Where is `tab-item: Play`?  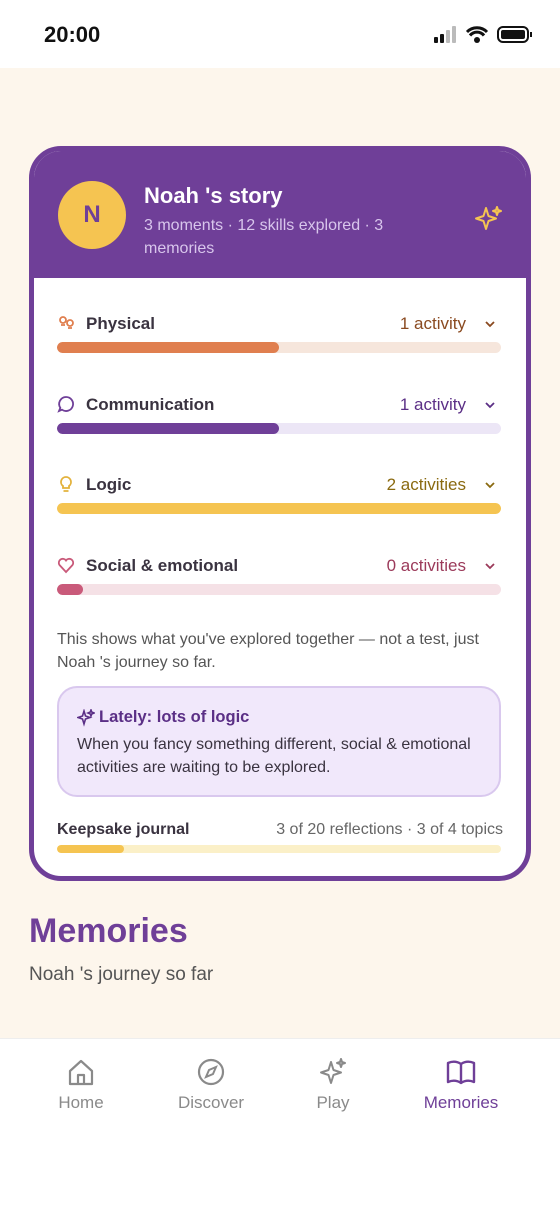
tab-item: Play is located at coordinates (333, 1085).